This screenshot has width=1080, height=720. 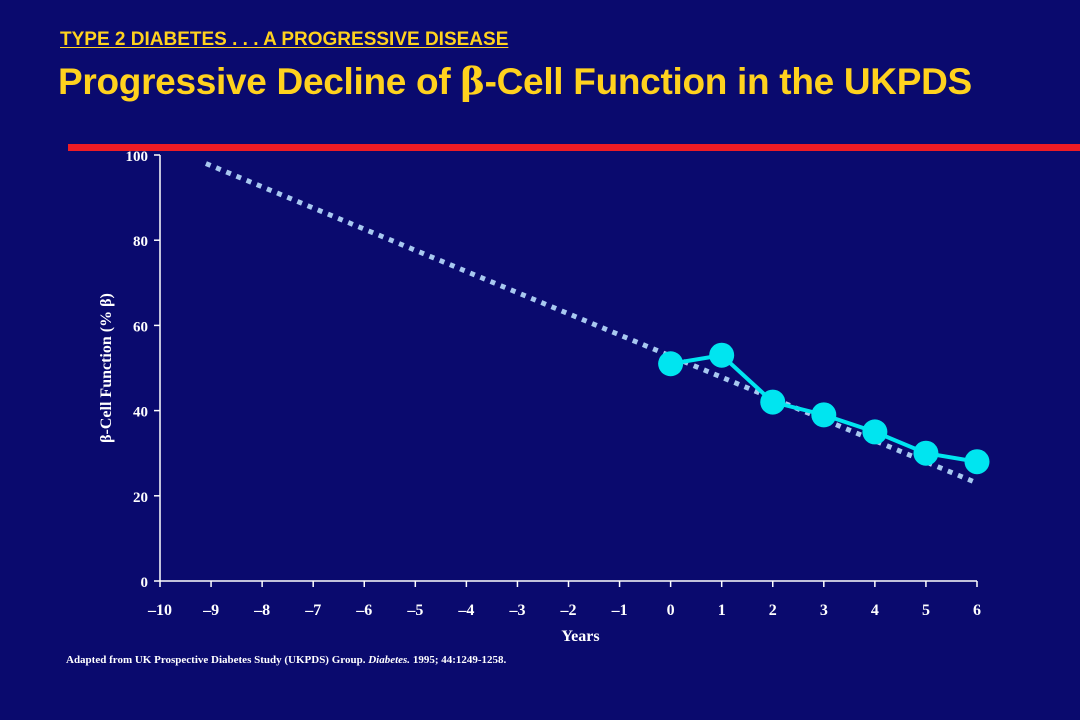 What do you see at coordinates (140, 498) in the screenshot?
I see `y-tick-label: 20` at bounding box center [140, 498].